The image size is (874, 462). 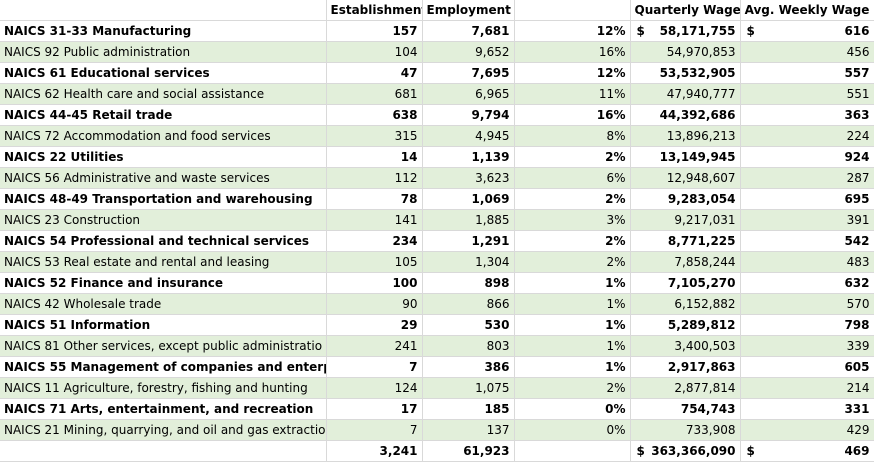 I want to click on industry-cell: NAICS 42 Wholesale trade, so click(x=163, y=304).